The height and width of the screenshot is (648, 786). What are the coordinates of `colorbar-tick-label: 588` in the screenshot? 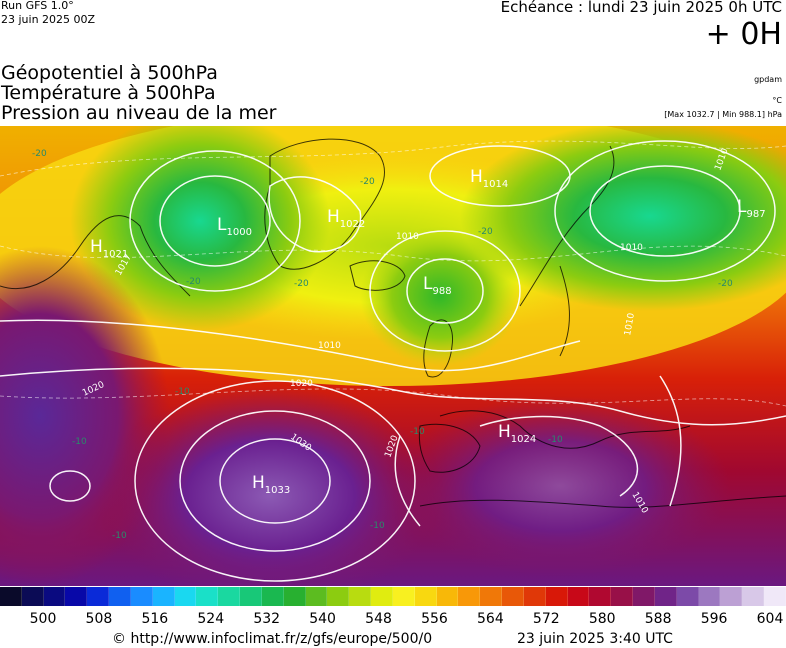 It's located at (658, 619).